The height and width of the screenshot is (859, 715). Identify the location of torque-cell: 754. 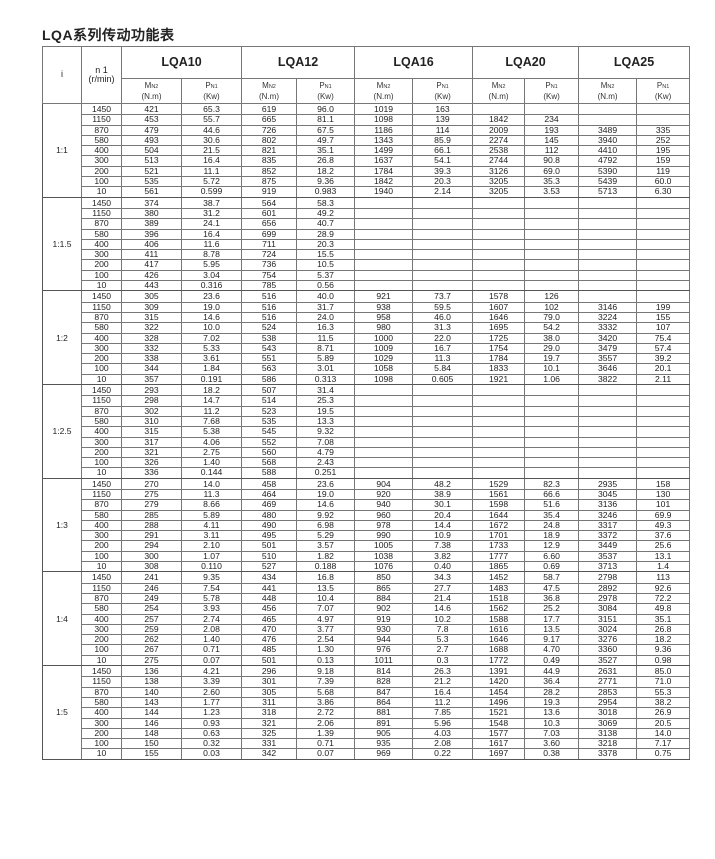
(269, 275).